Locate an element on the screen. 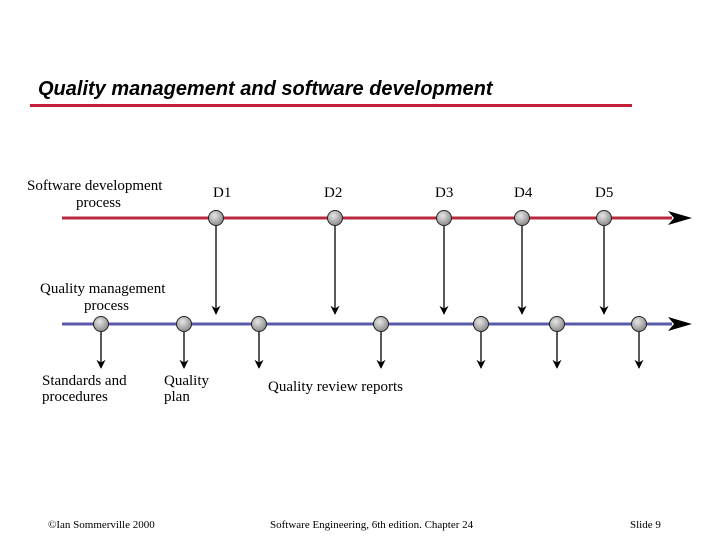 The width and height of the screenshot is (720, 540). deliverable-node-d4 is located at coordinates (522, 218).